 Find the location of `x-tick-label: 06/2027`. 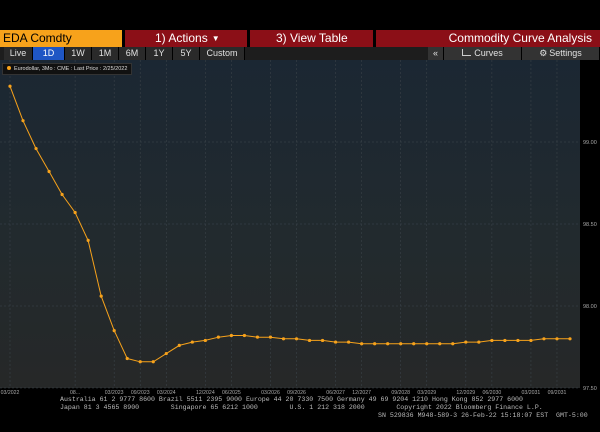

x-tick-label: 06/2027 is located at coordinates (335, 393).